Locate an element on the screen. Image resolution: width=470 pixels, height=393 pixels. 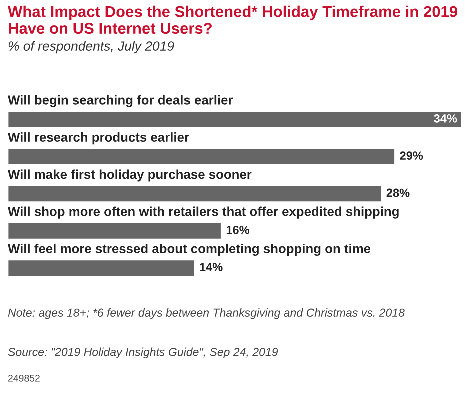
chart-subtitle: % of respondents, July 2019 is located at coordinates (91, 47).